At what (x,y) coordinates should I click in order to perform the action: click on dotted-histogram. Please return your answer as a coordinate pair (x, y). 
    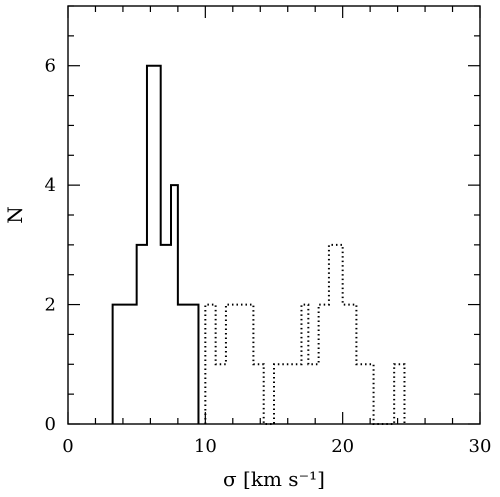
    Looking at the image, I should click on (305, 334).